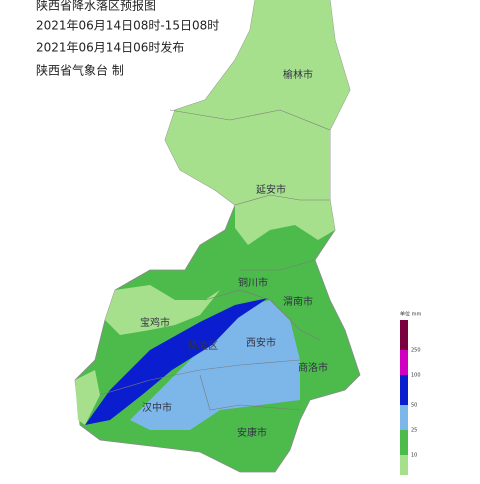 Image resolution: width=480 pixels, height=484 pixels. What do you see at coordinates (157, 407) in the screenshot?
I see `city-label: 汉中市` at bounding box center [157, 407].